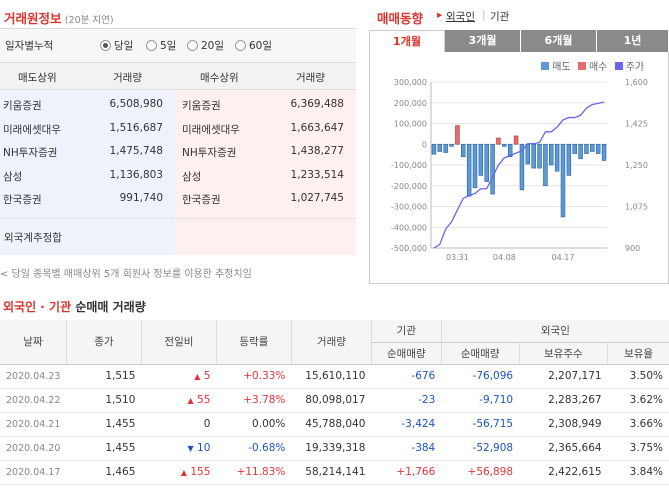  What do you see at coordinates (406, 331) in the screenshot?
I see `institution-header: 기관` at bounding box center [406, 331].